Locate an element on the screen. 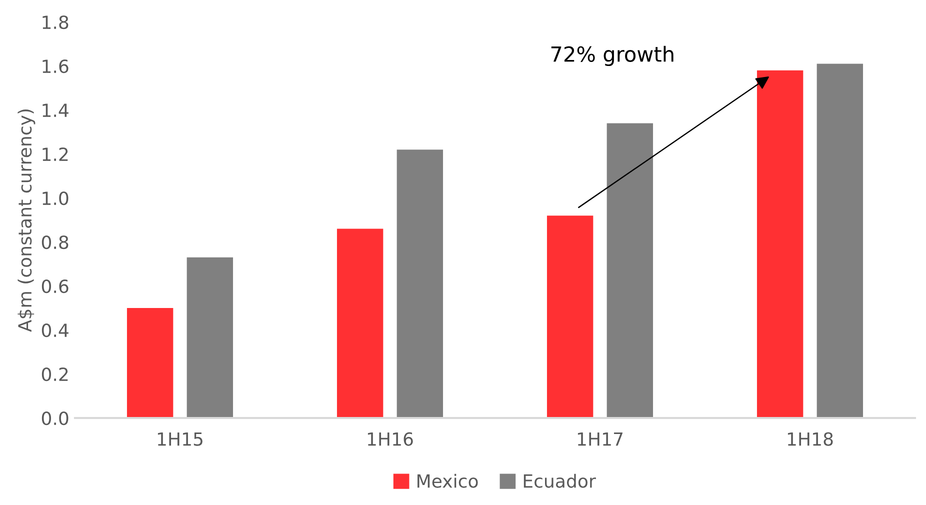 Image resolution: width=926 pixels, height=505 pixels. y-tick-label: 0.2 is located at coordinates (55, 374).